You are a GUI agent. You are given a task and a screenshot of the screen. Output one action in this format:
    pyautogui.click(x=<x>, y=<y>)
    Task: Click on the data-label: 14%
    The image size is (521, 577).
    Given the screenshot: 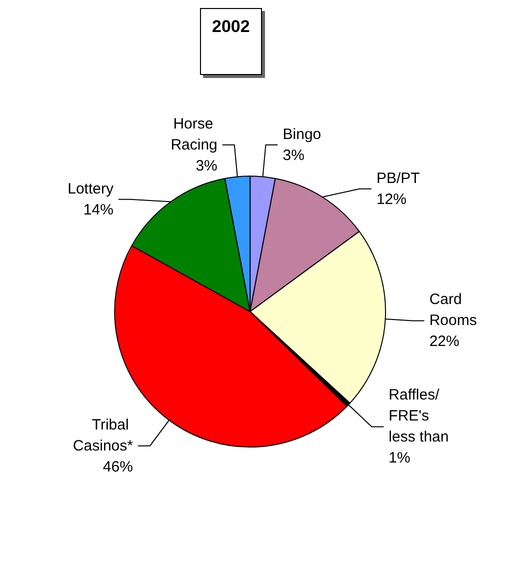 What is the action you would take?
    pyautogui.click(x=98, y=209)
    